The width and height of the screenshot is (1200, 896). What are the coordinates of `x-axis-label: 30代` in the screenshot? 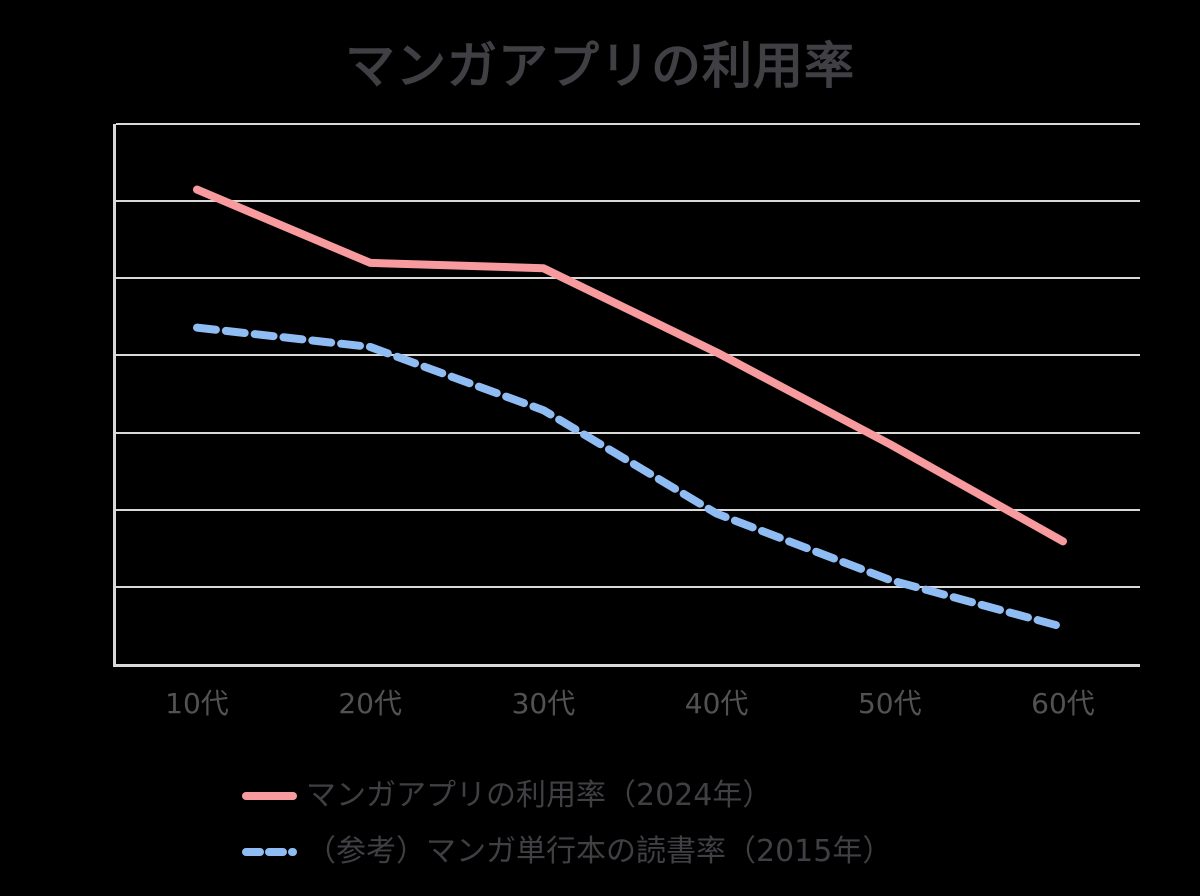 It's located at (543, 703).